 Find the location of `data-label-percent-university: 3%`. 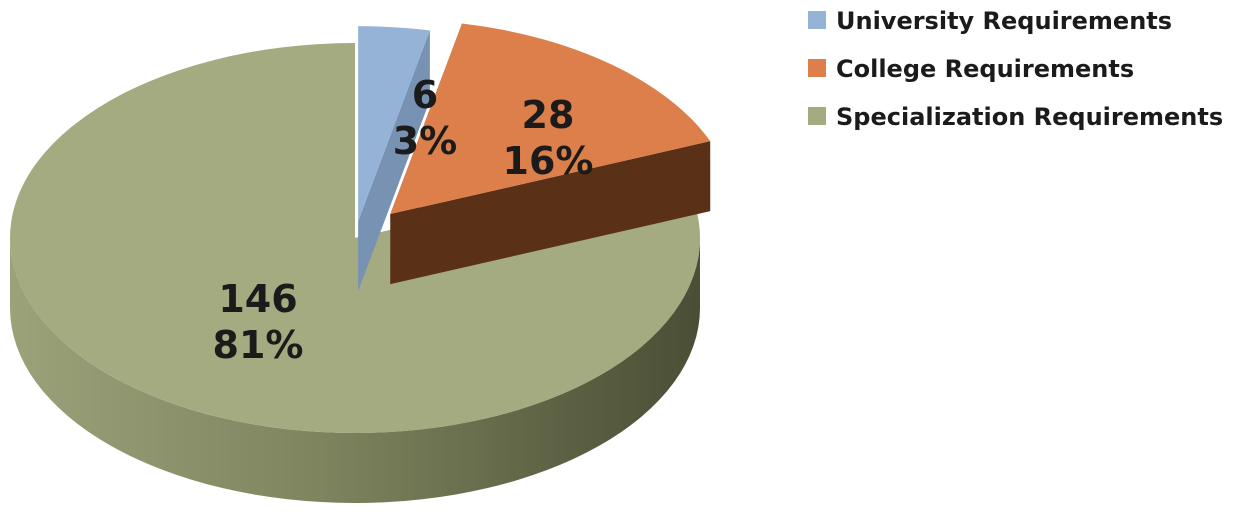

data-label-percent-university: 3% is located at coordinates (425, 141).